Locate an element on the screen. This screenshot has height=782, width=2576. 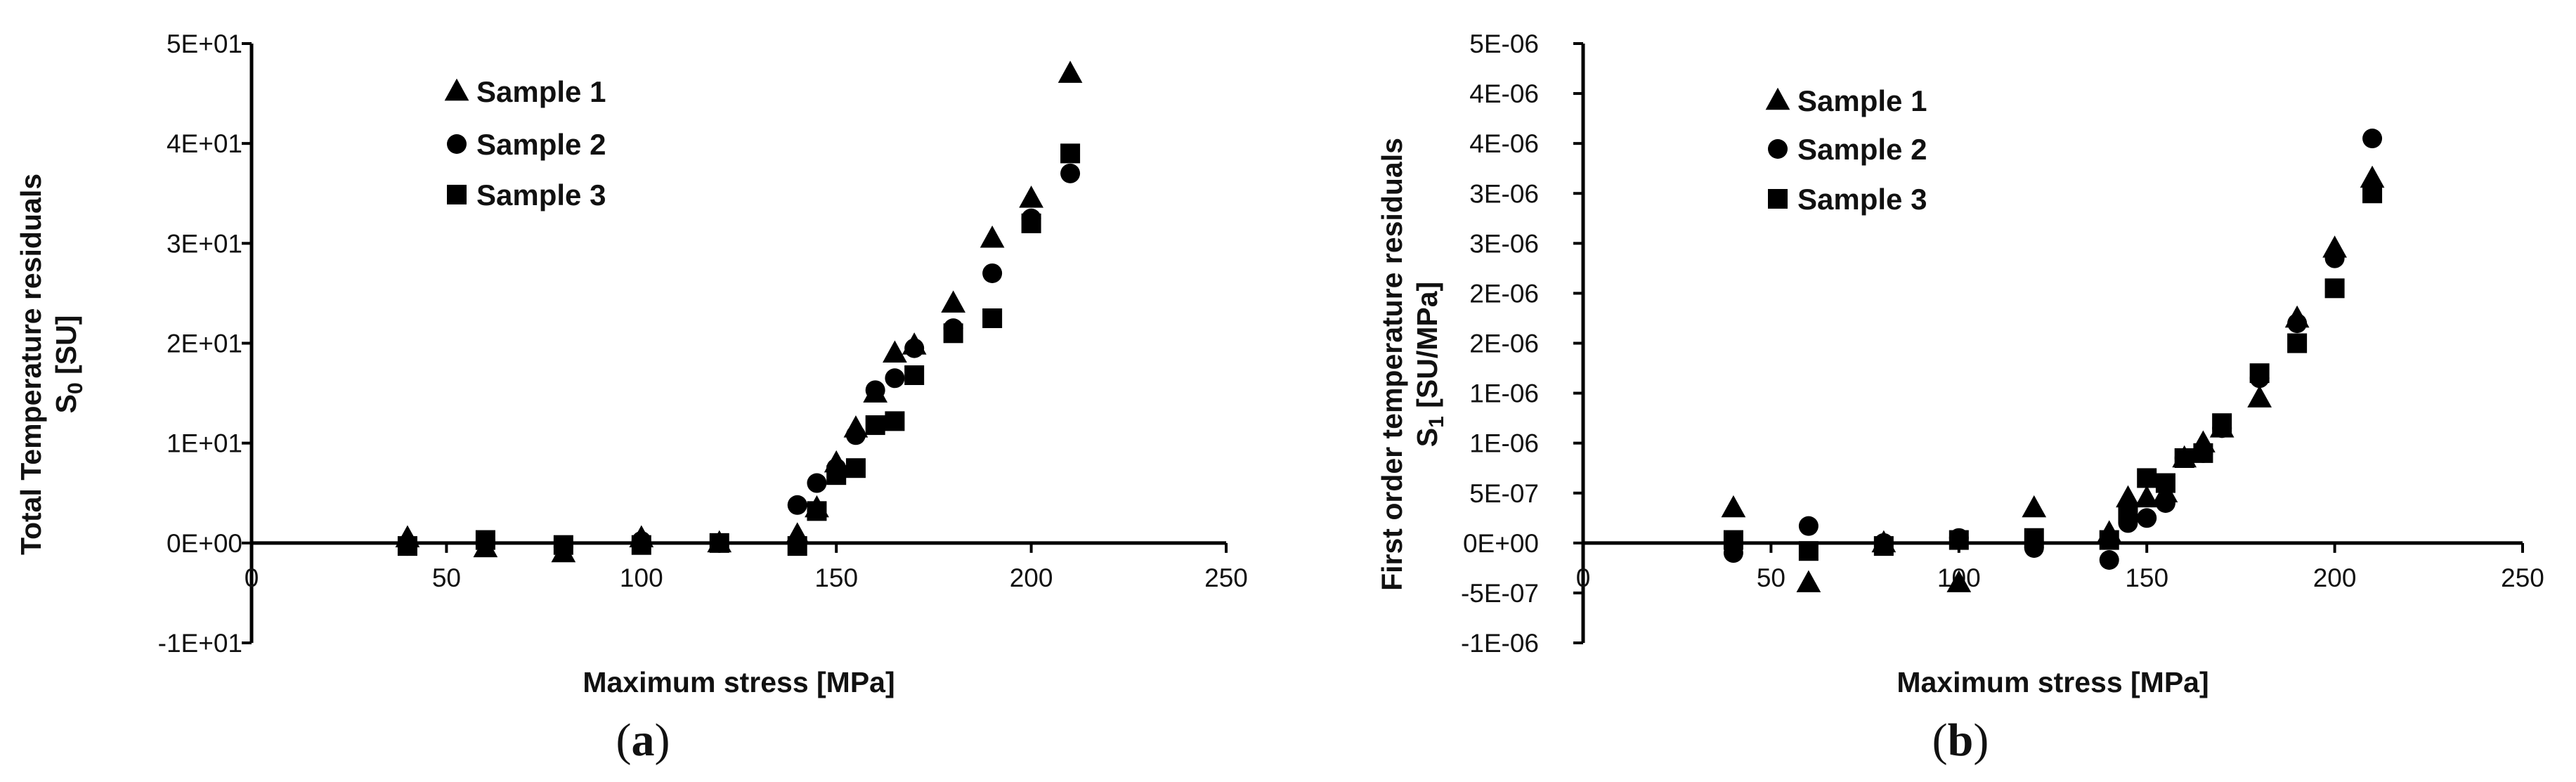
y-axis-title-line1: Total Temperature residuals is located at coordinates (31, 364).